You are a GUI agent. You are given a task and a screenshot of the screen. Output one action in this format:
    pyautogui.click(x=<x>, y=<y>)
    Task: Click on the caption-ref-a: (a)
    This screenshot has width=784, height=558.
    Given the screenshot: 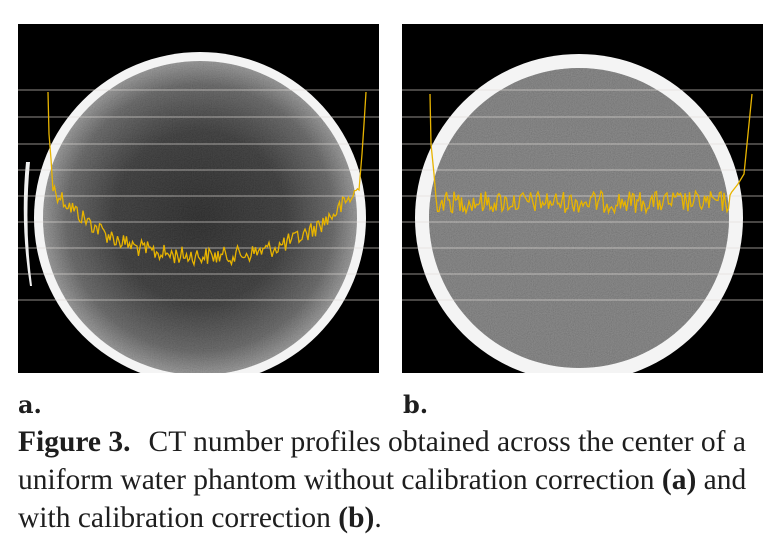 What is the action you would take?
    pyautogui.click(x=679, y=480)
    